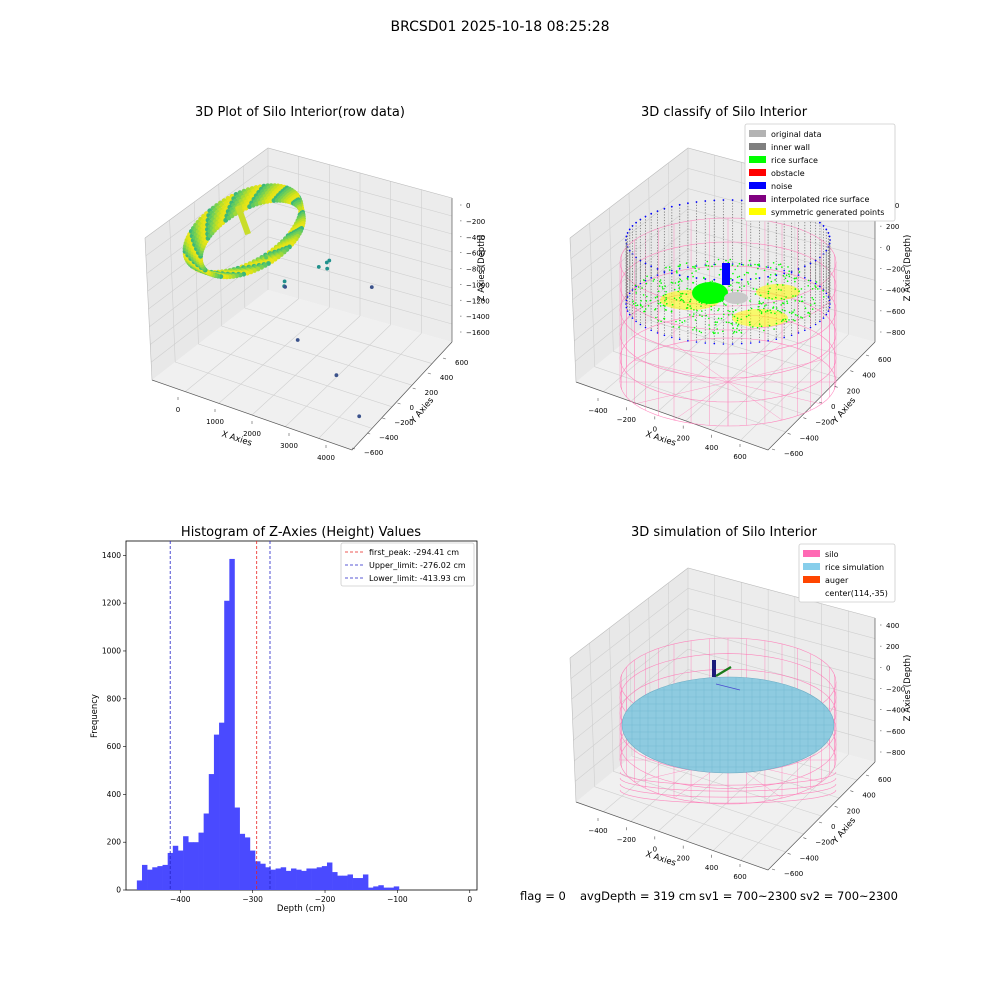 The height and width of the screenshot is (1000, 1000). What do you see at coordinates (824, 423) in the screenshot?
I see `panel2-y-tick: −200` at bounding box center [824, 423].